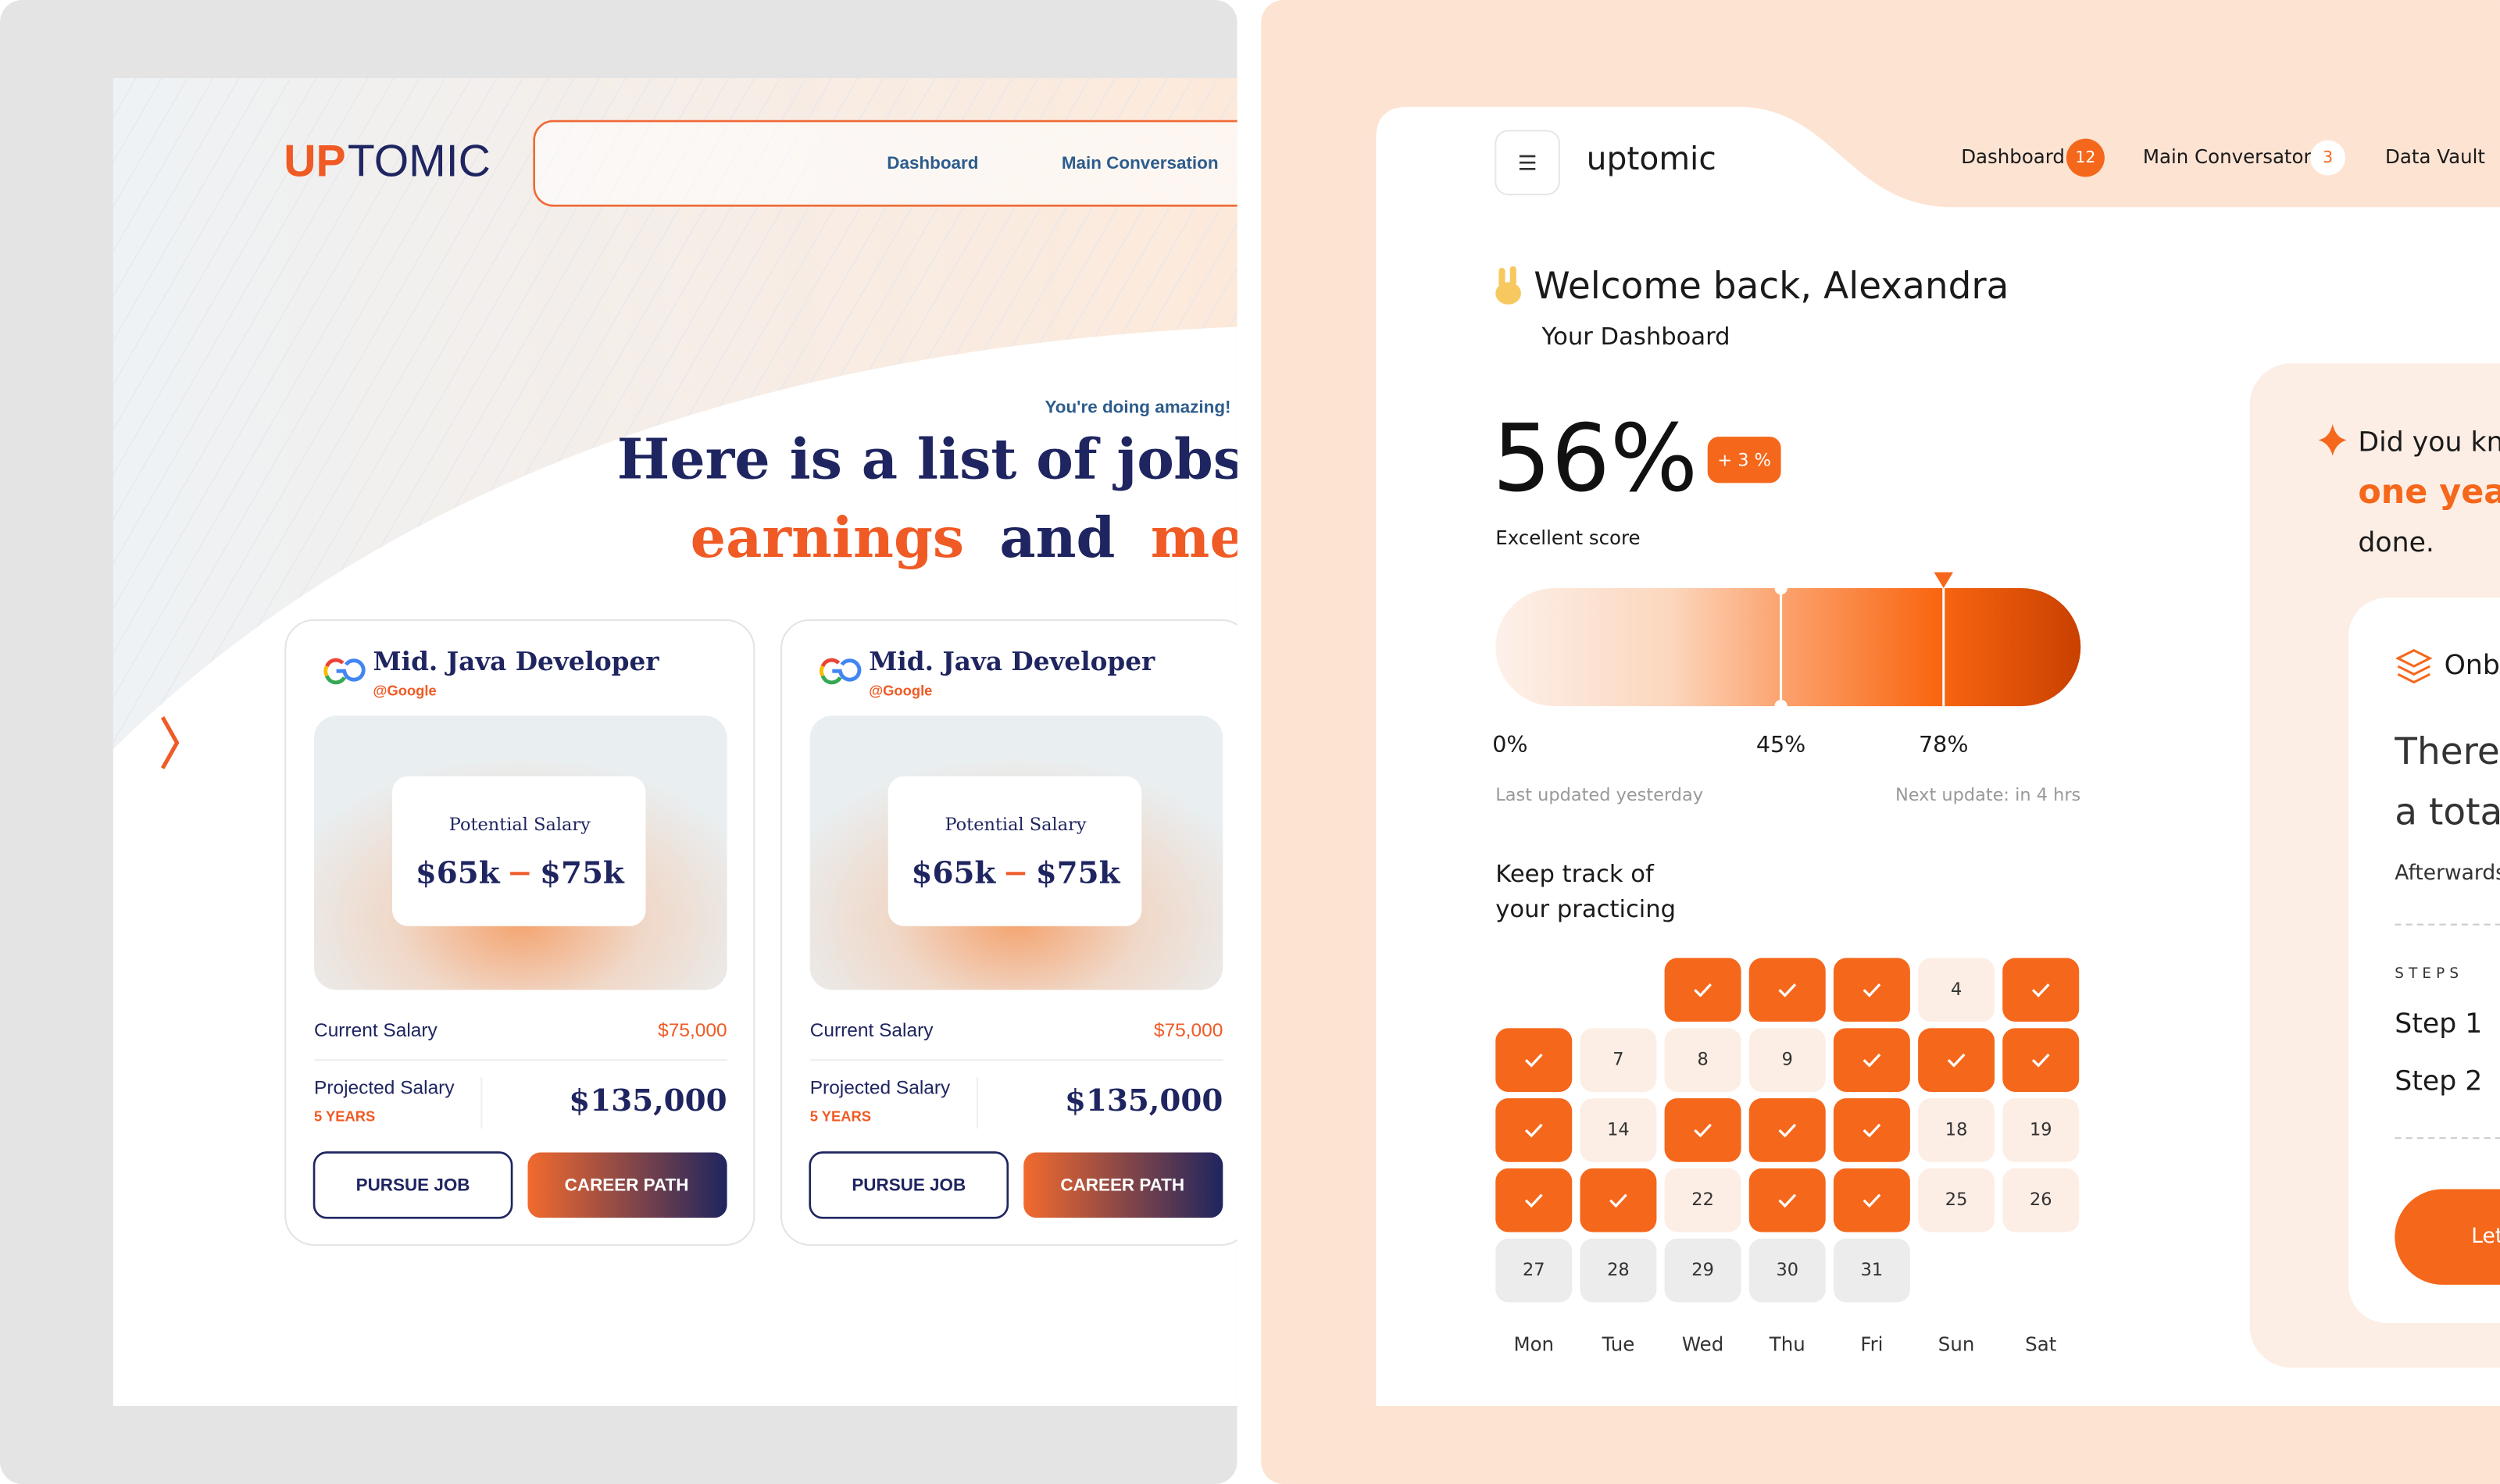  What do you see at coordinates (885, 163) in the screenshot?
I see `nav-bar` at bounding box center [885, 163].